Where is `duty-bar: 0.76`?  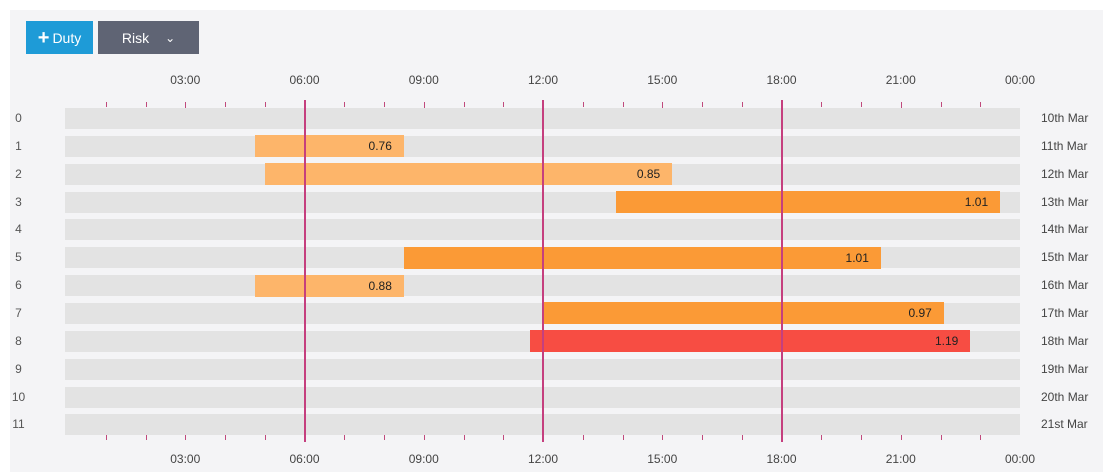 duty-bar: 0.76 is located at coordinates (329, 146).